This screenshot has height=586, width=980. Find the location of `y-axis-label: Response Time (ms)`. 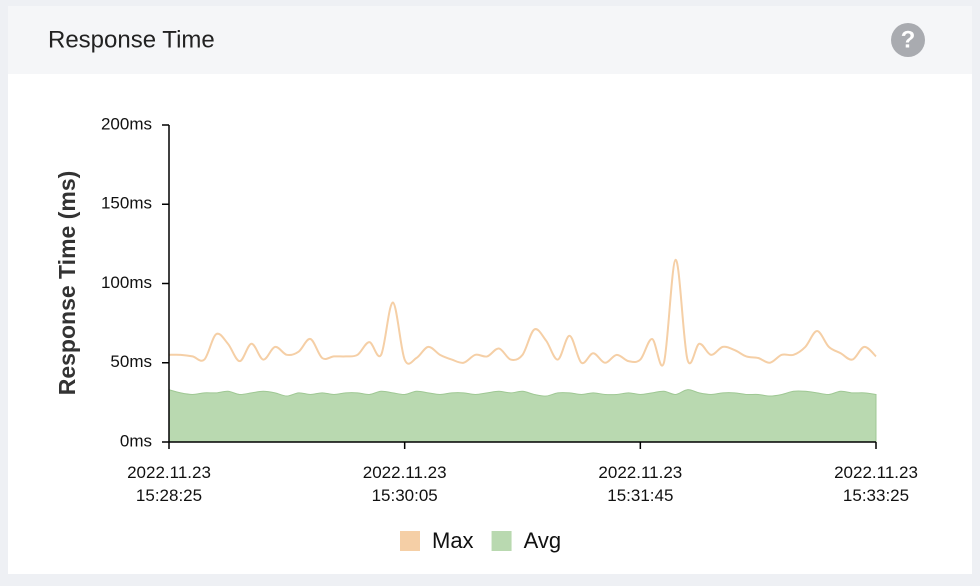

y-axis-label: Response Time (ms) is located at coordinates (67, 283).